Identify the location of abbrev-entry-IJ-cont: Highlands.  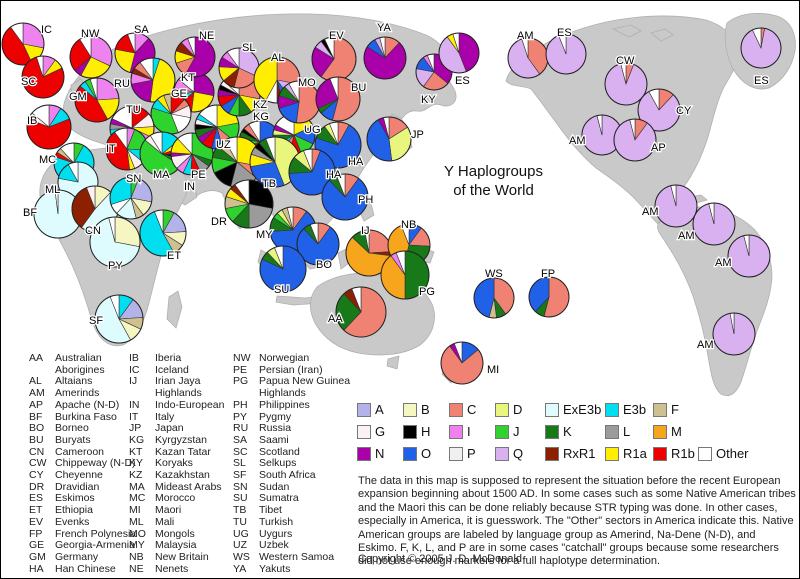
(176, 393).